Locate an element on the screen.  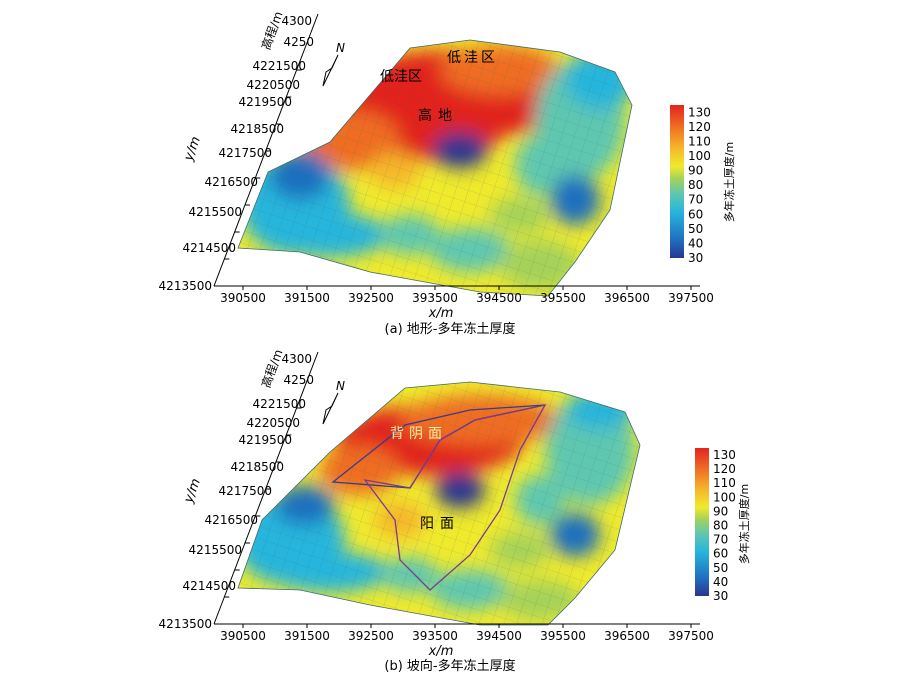
caption-b: (b) 坡向-多年冻土厚度 is located at coordinates (449, 666).